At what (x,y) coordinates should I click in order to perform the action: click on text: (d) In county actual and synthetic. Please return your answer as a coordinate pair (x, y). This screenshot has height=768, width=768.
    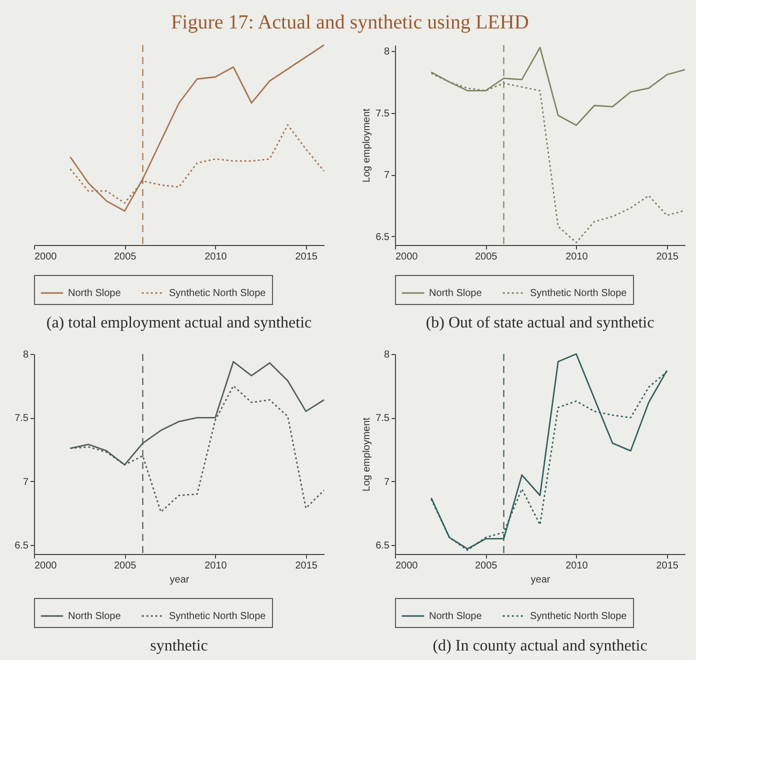
    Looking at the image, I should click on (540, 646).